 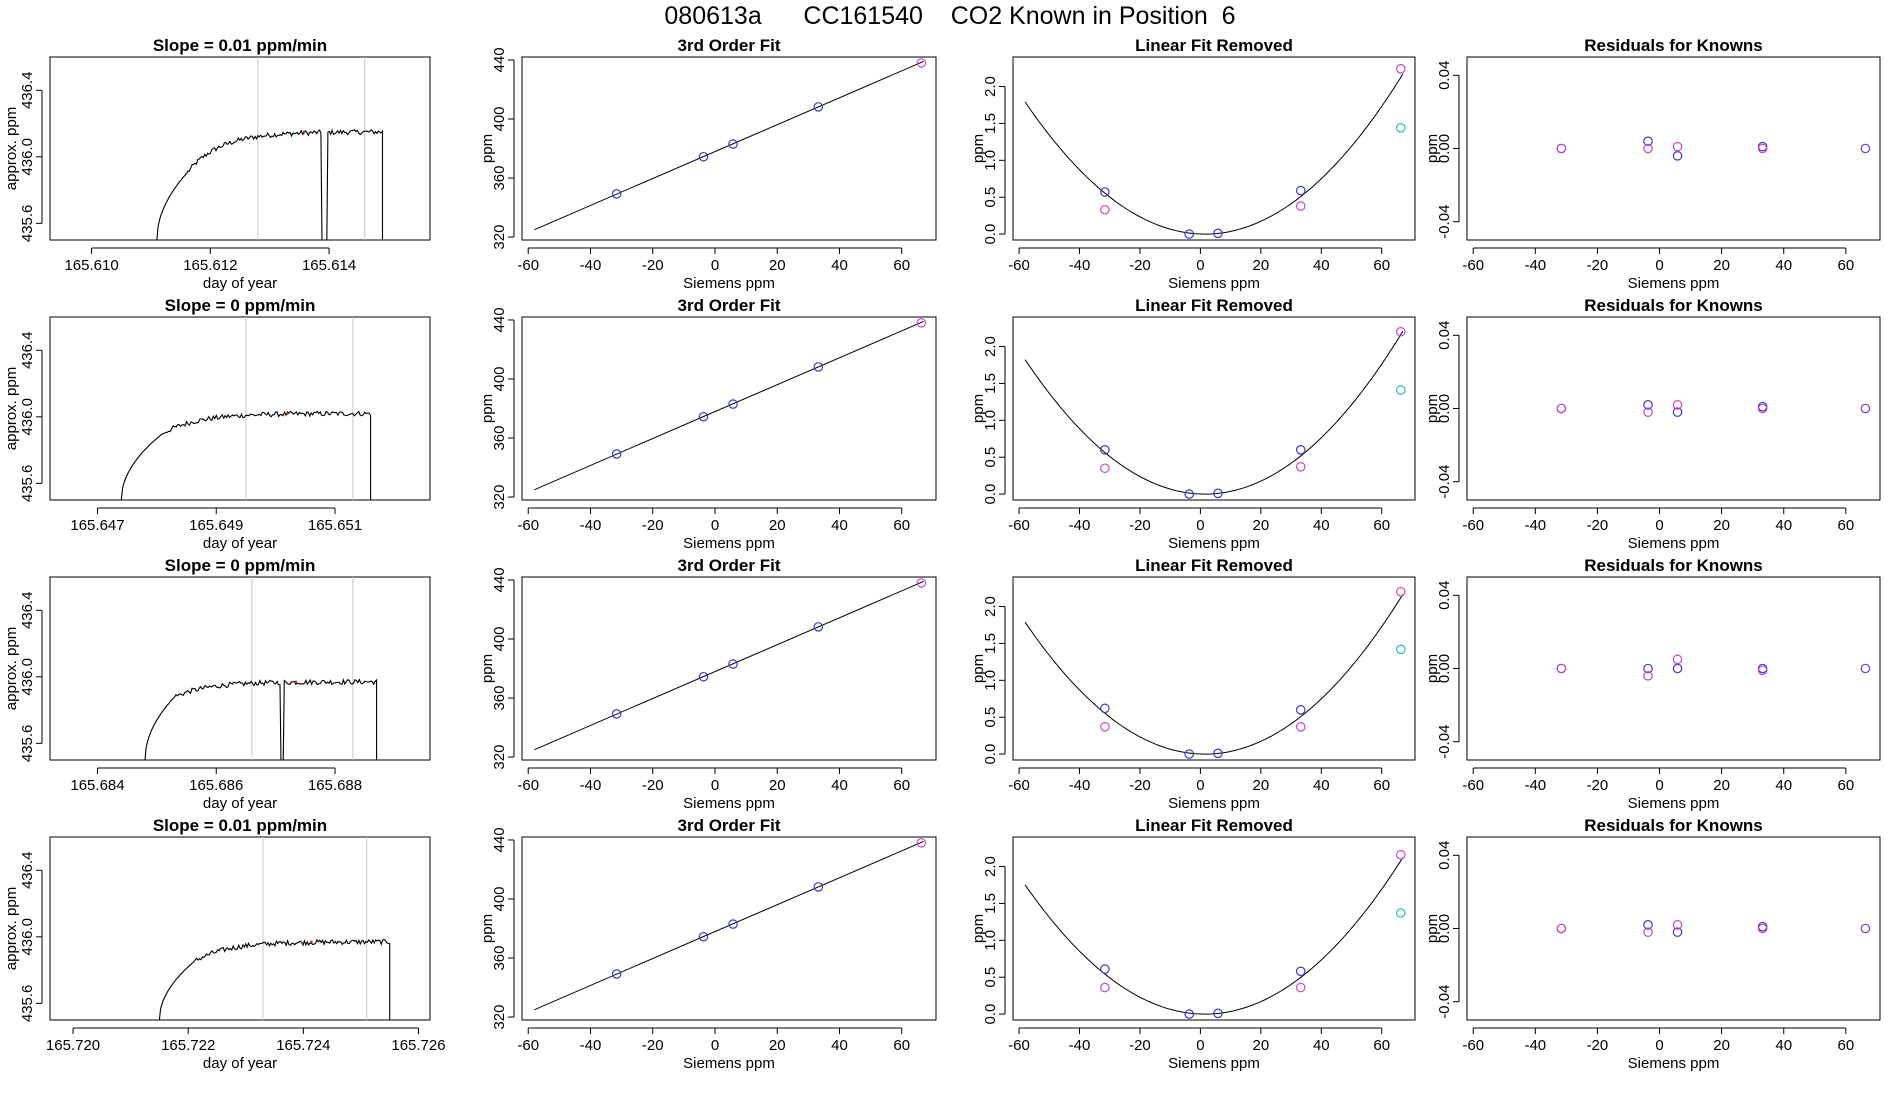 What do you see at coordinates (418, 1045) in the screenshot?
I see `x-tick-label: 165.726` at bounding box center [418, 1045].